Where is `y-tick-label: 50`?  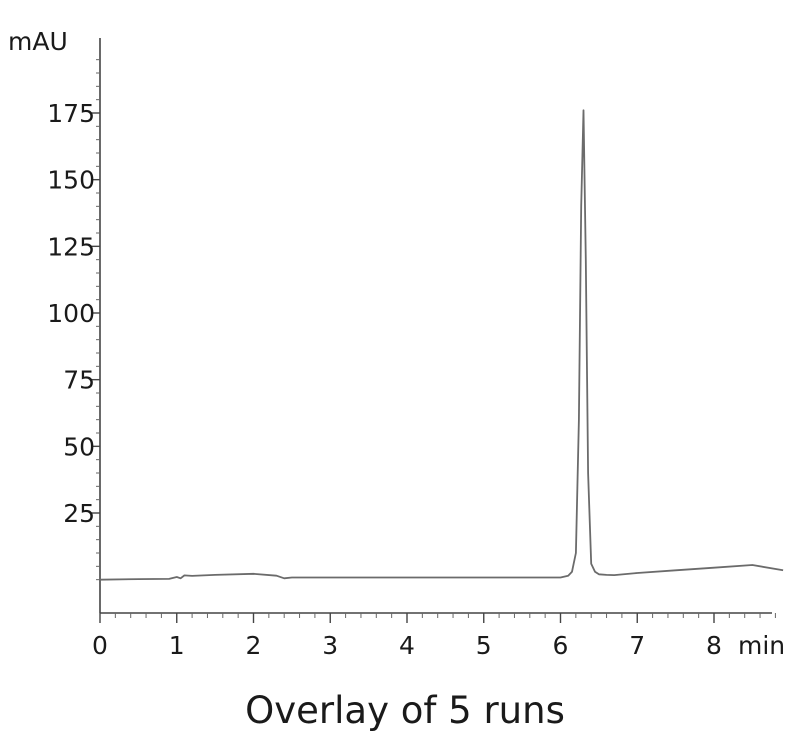
y-tick-label: 50 is located at coordinates (79, 446).